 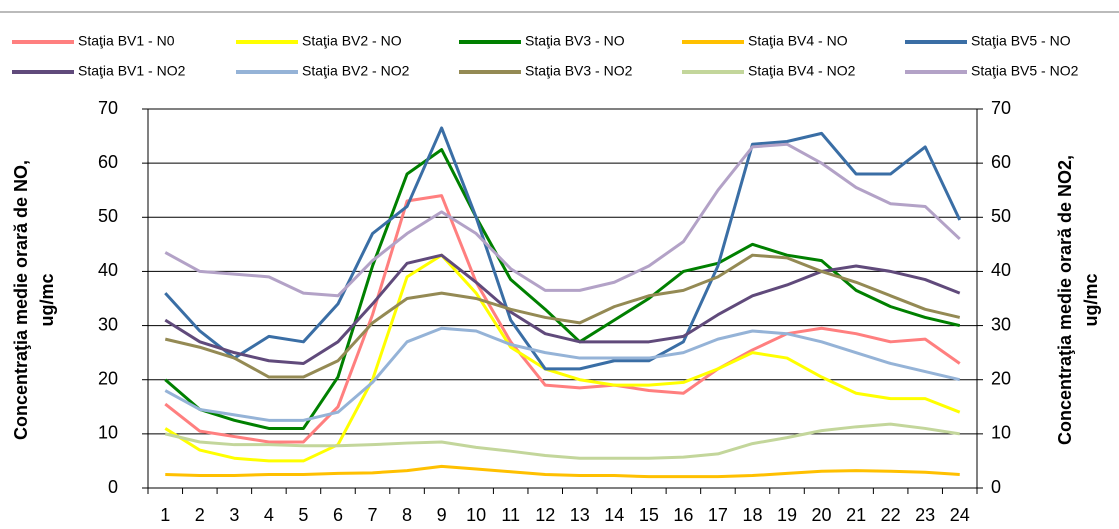 What do you see at coordinates (545, 515) in the screenshot?
I see `x-tick-label: 12` at bounding box center [545, 515].